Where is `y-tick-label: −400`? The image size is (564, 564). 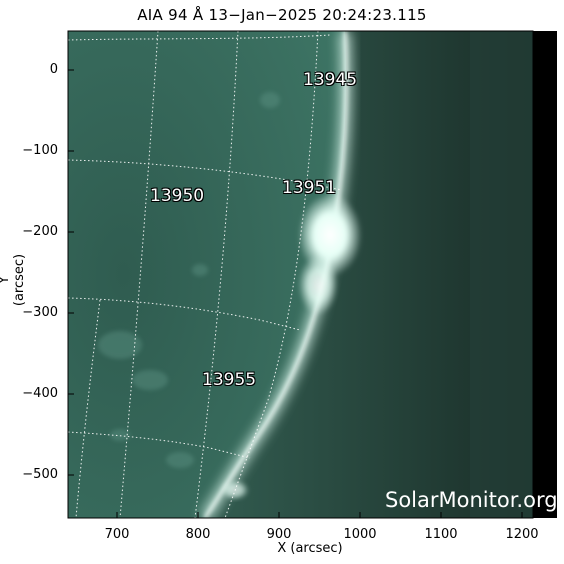 y-tick-label: −400 is located at coordinates (40, 393).